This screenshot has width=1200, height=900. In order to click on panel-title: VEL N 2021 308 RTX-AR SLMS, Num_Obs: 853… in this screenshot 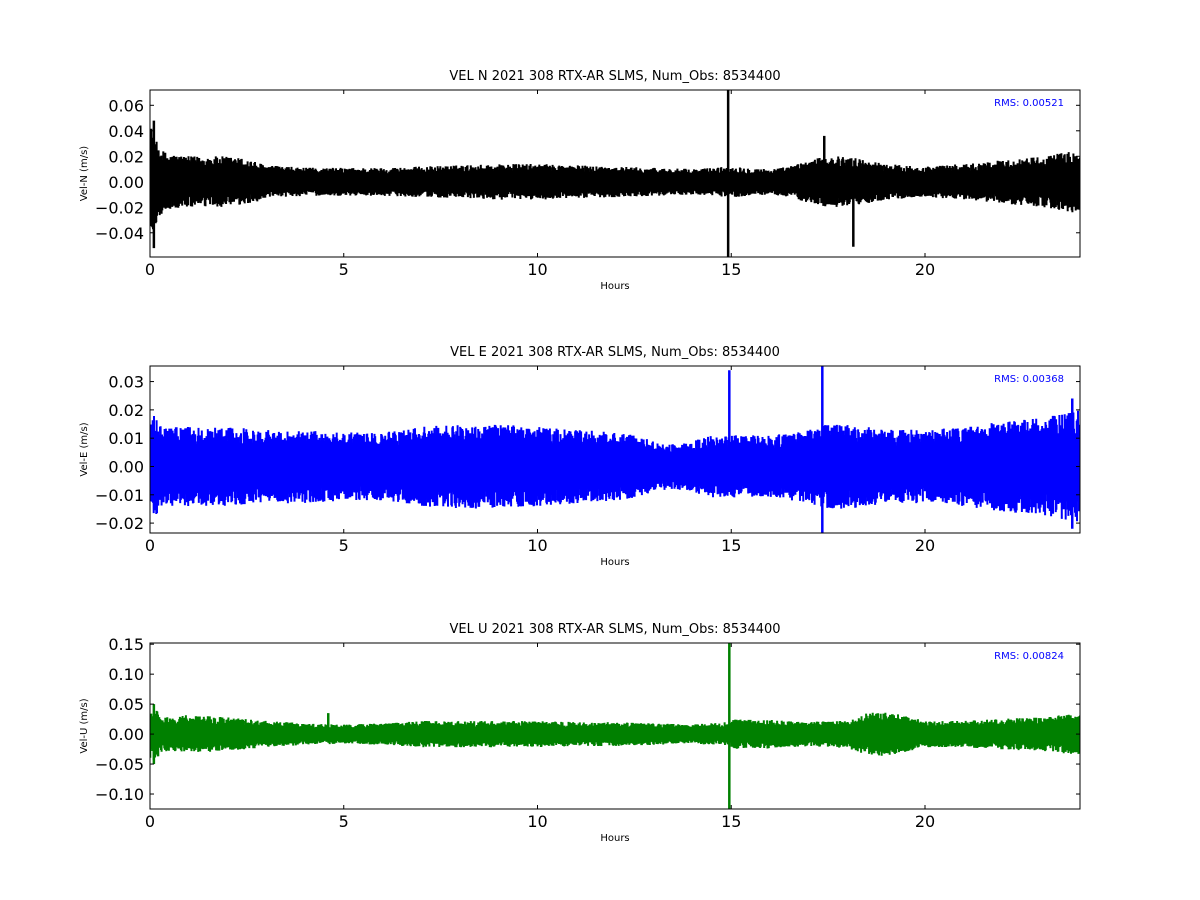, I will do `click(614, 76)`.